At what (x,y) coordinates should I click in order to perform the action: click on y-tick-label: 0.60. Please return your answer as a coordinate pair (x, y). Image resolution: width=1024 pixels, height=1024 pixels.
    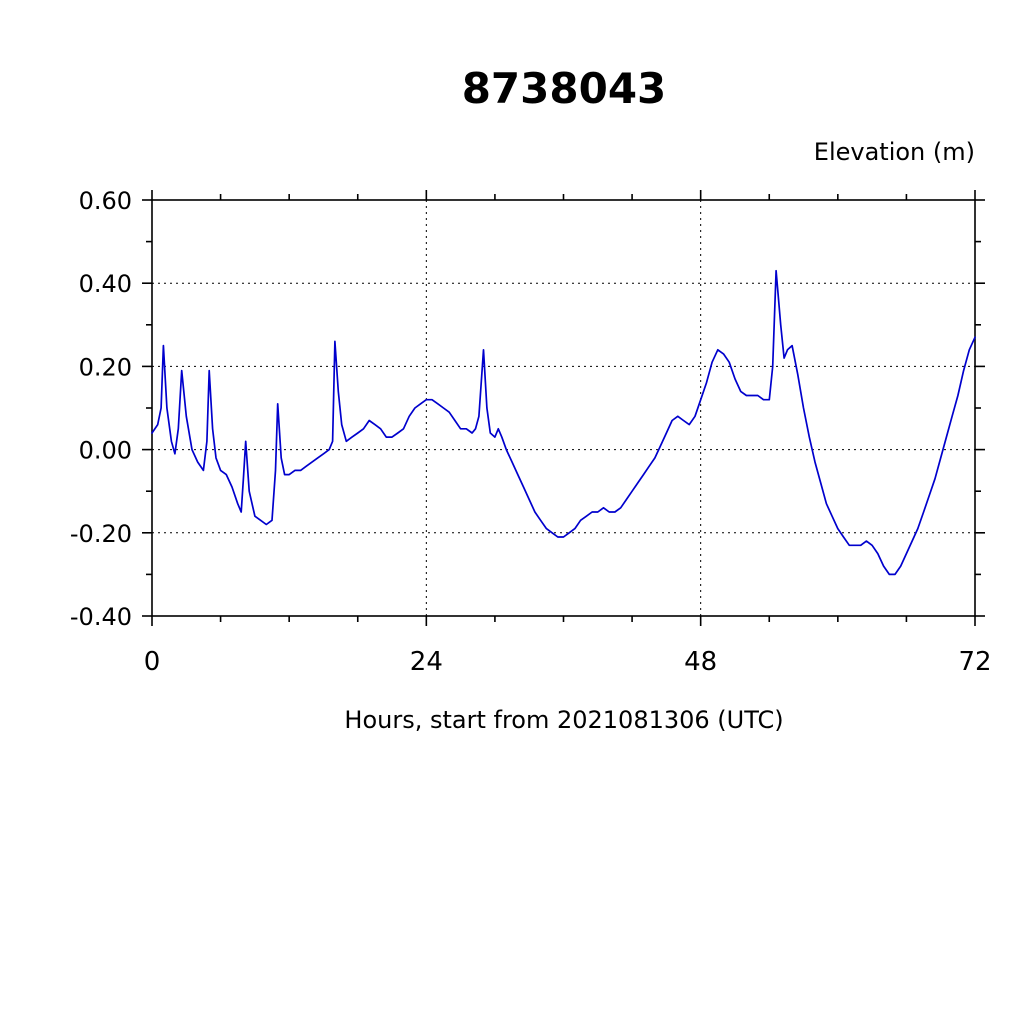
    Looking at the image, I should click on (105, 201).